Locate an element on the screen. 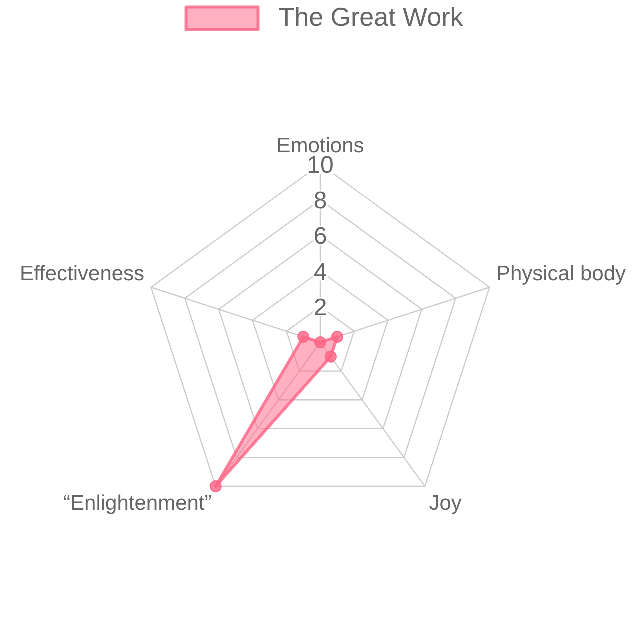  spoke-label: “Enlightenment” is located at coordinates (138, 504).